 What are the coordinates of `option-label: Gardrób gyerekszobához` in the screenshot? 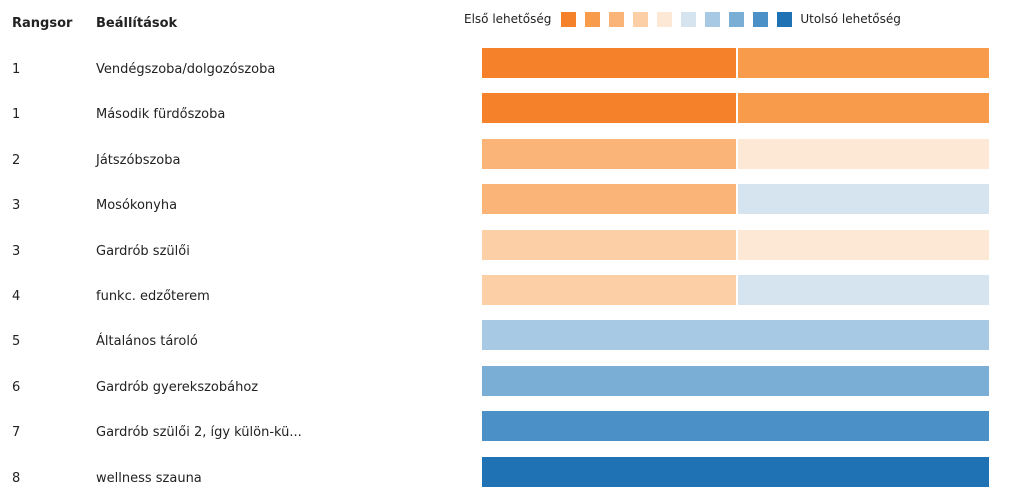 It's located at (177, 387).